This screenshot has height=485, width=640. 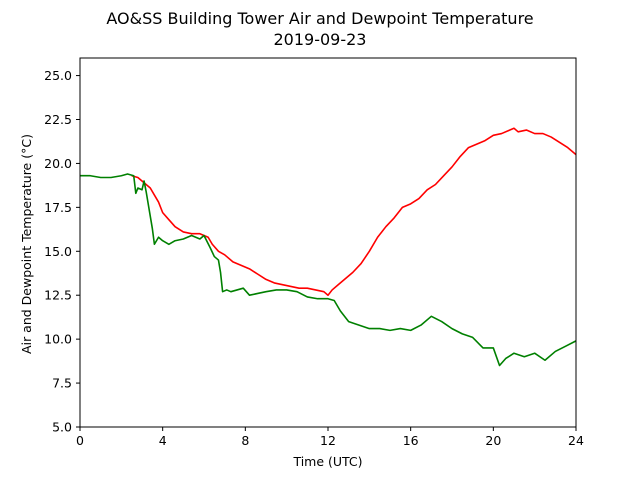 I want to click on x-tick-label: 16, so click(x=411, y=440).